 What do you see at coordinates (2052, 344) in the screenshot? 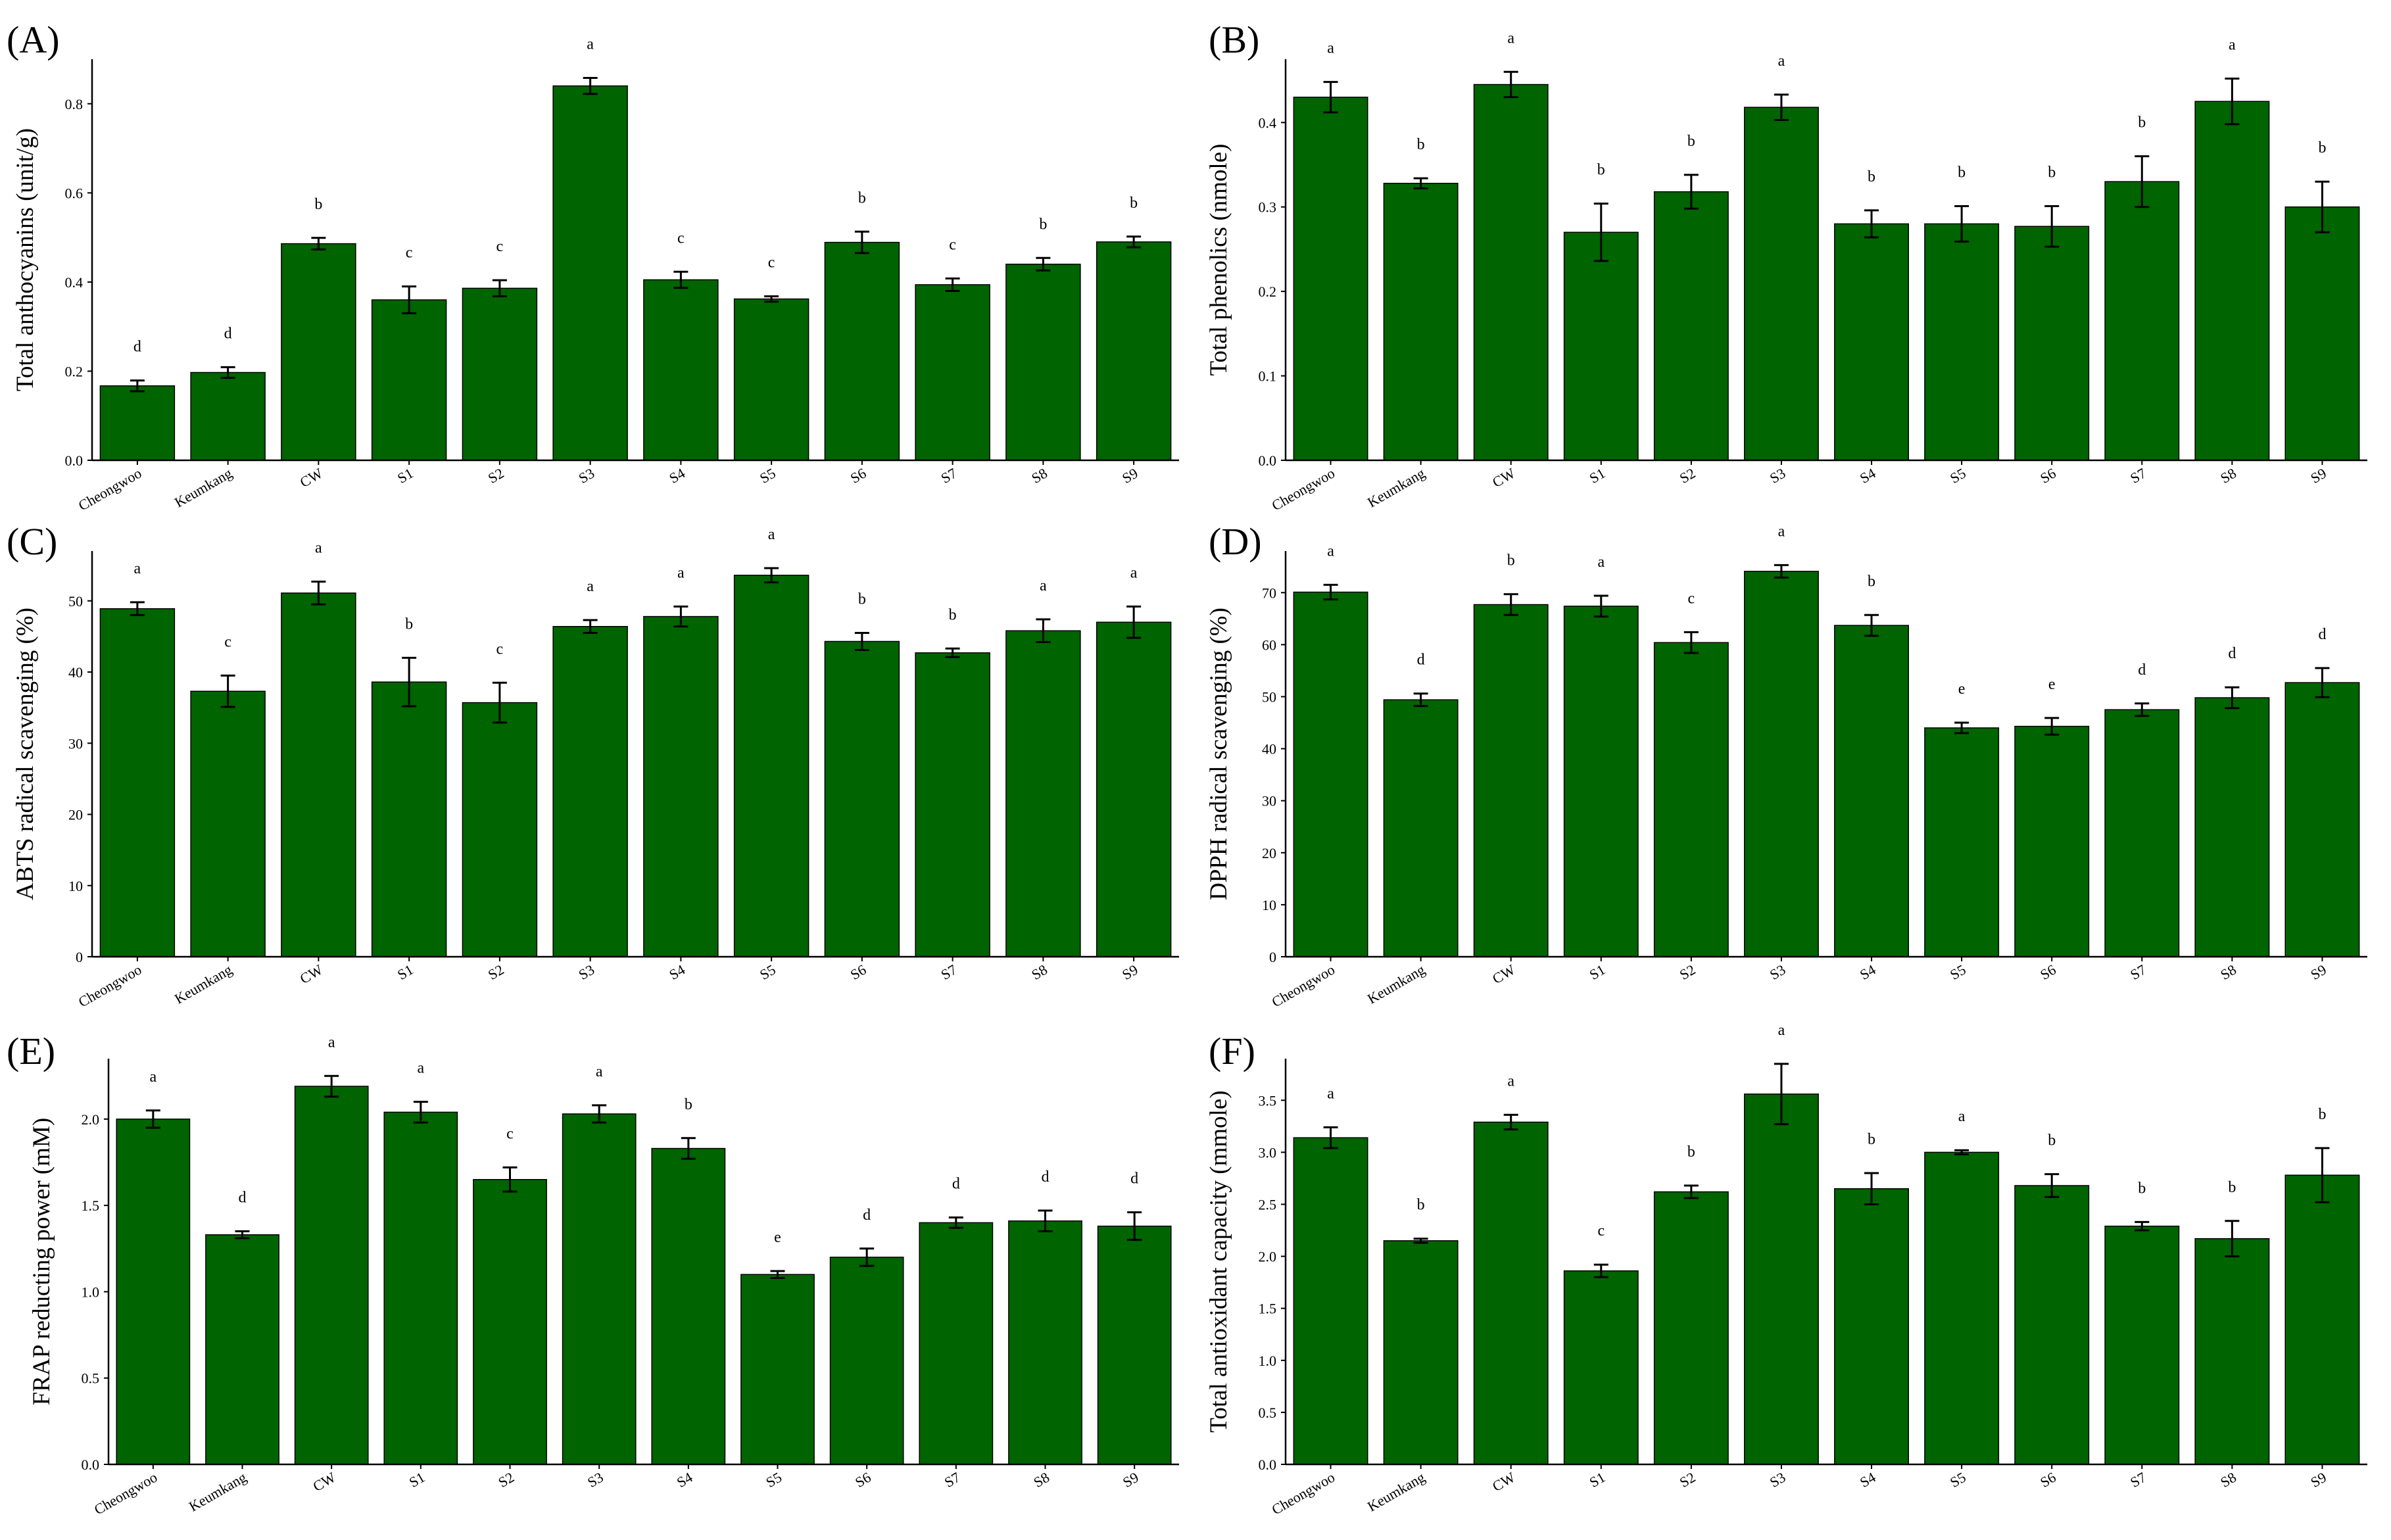
I see `bar-S6` at bounding box center [2052, 344].